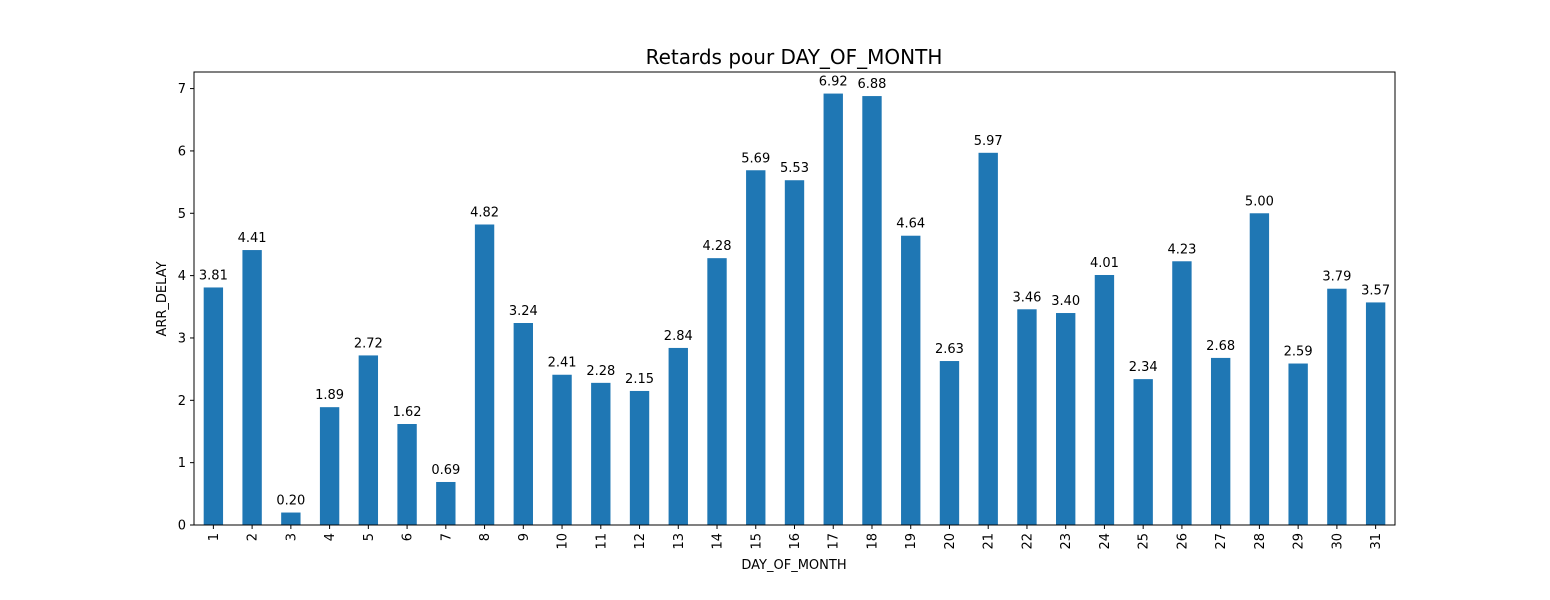 This screenshot has height=600, width=1550. Describe the element at coordinates (1066, 541) in the screenshot. I see `x-tick-label-day-23: 23` at that location.